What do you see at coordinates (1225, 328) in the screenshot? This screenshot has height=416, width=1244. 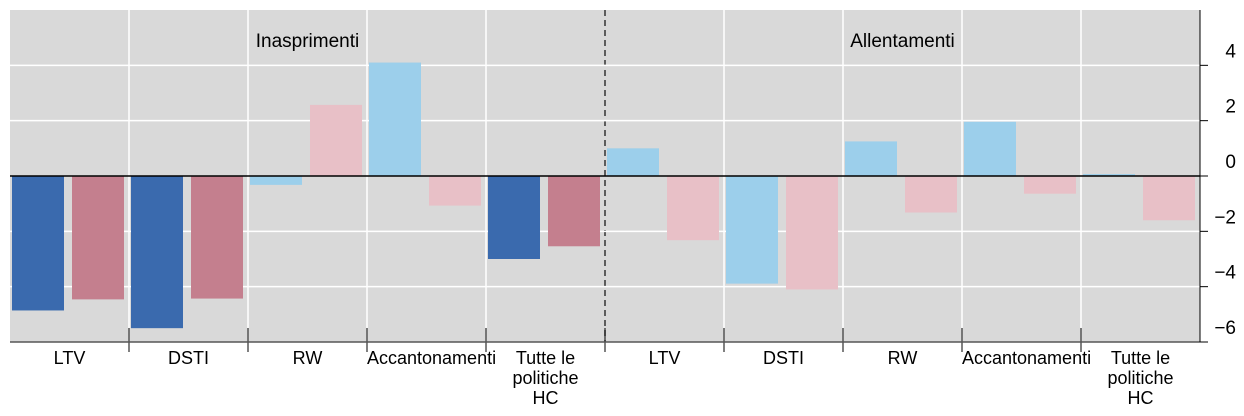 I see `y-tick-label: −6` at bounding box center [1225, 328].